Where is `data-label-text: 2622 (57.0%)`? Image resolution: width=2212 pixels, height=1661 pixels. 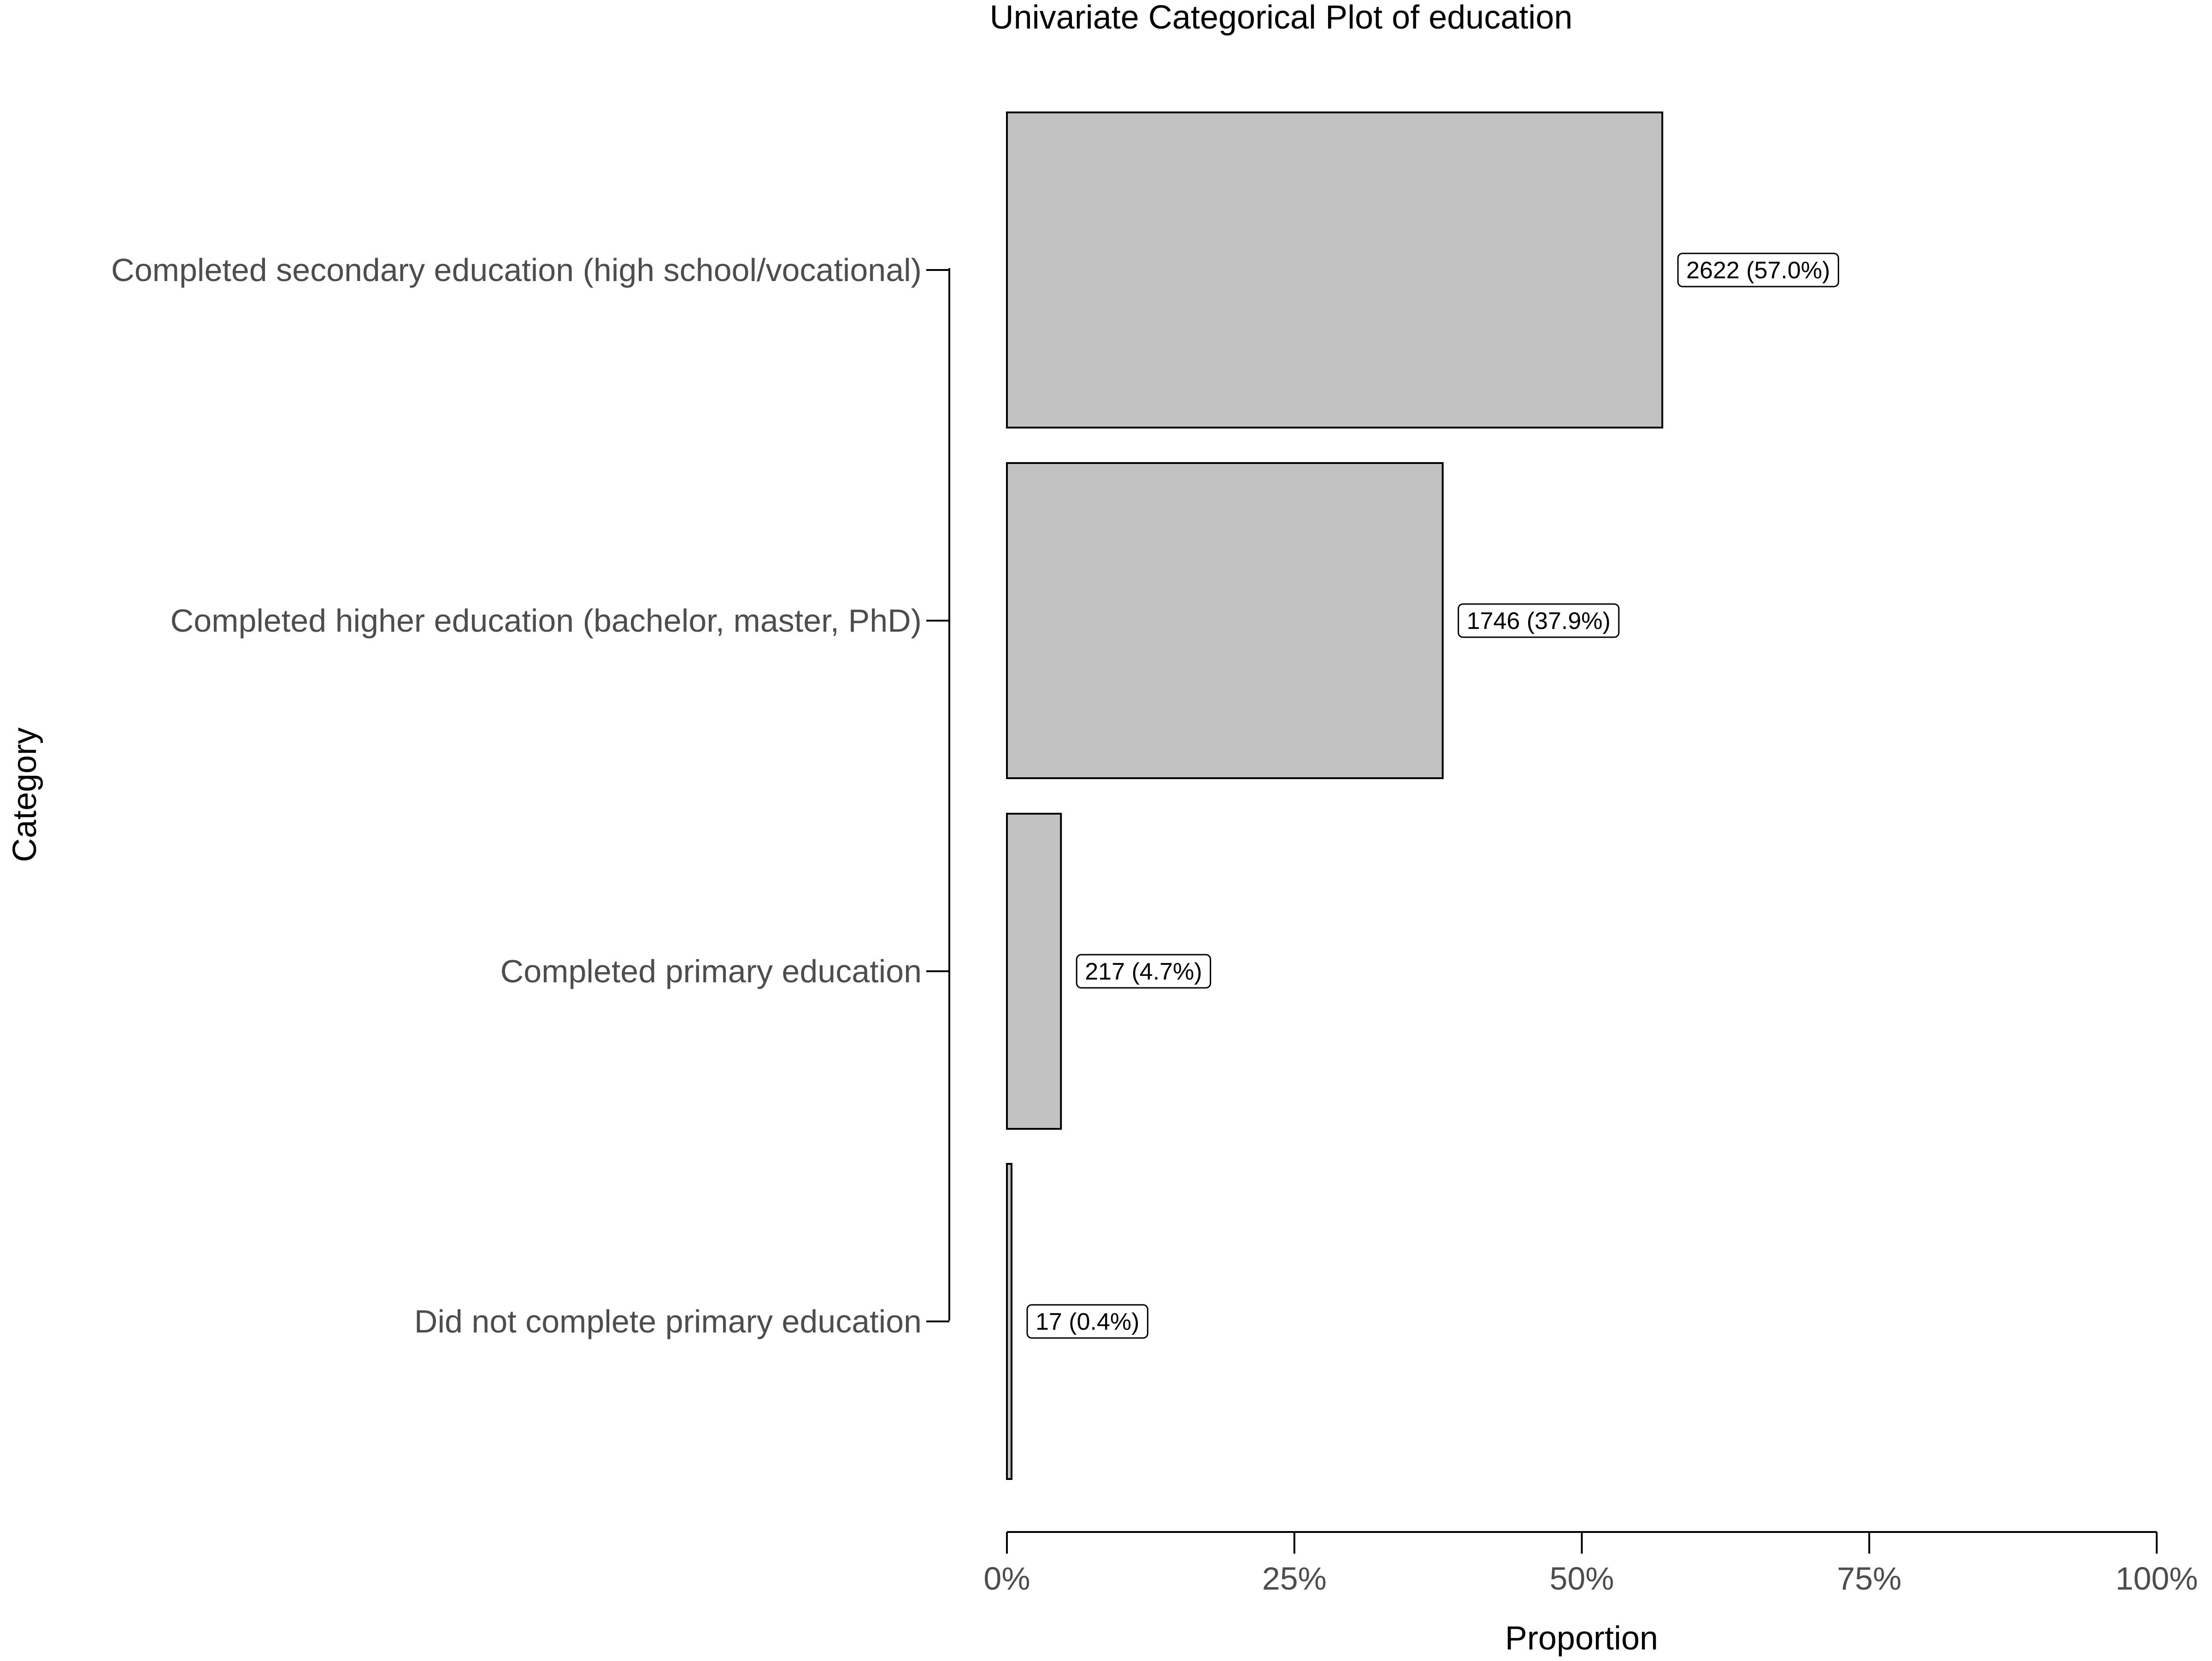 data-label-text: 2622 (57.0%) is located at coordinates (1758, 270).